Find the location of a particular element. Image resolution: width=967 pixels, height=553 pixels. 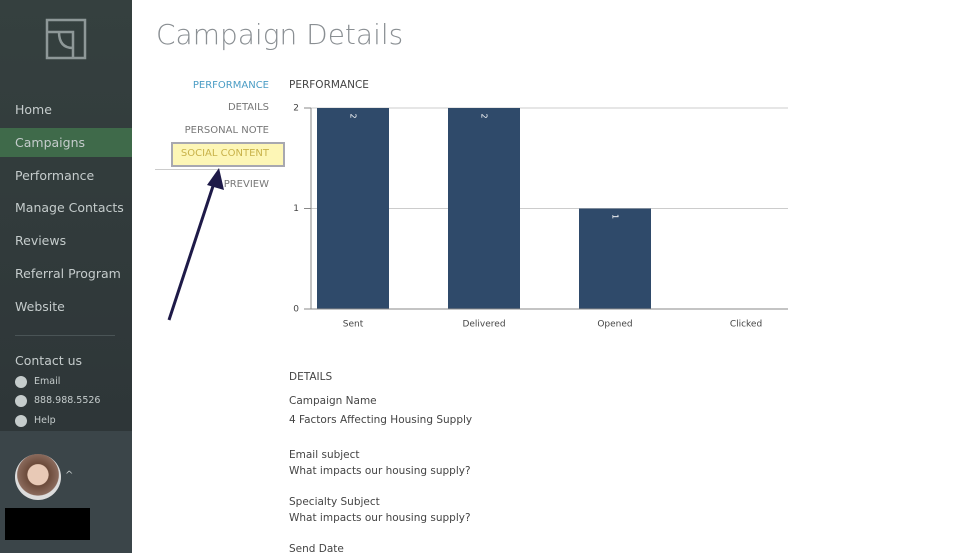

chart-title: PERFORMANCE is located at coordinates (329, 85).